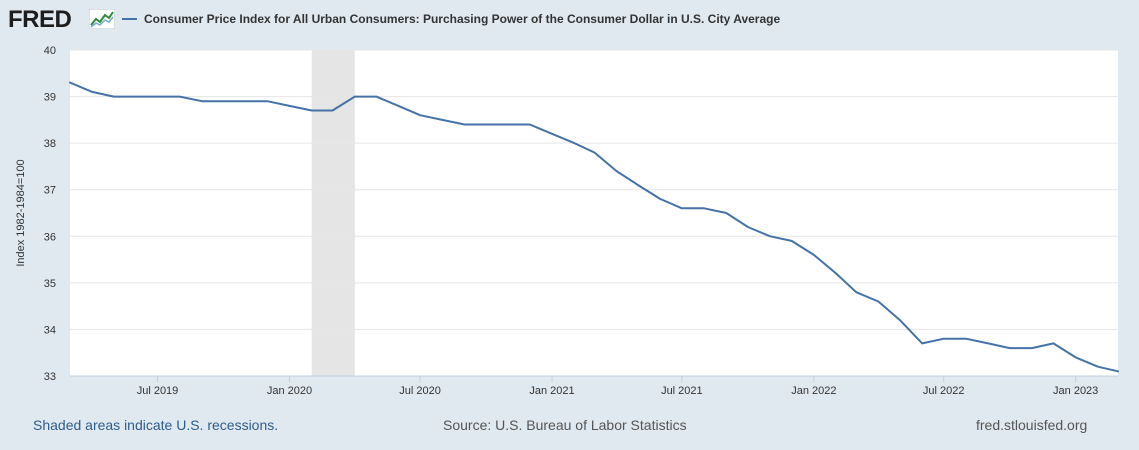 This screenshot has width=1139, height=450. Describe the element at coordinates (682, 391) in the screenshot. I see `x-tick-label: Jul 2021` at that location.